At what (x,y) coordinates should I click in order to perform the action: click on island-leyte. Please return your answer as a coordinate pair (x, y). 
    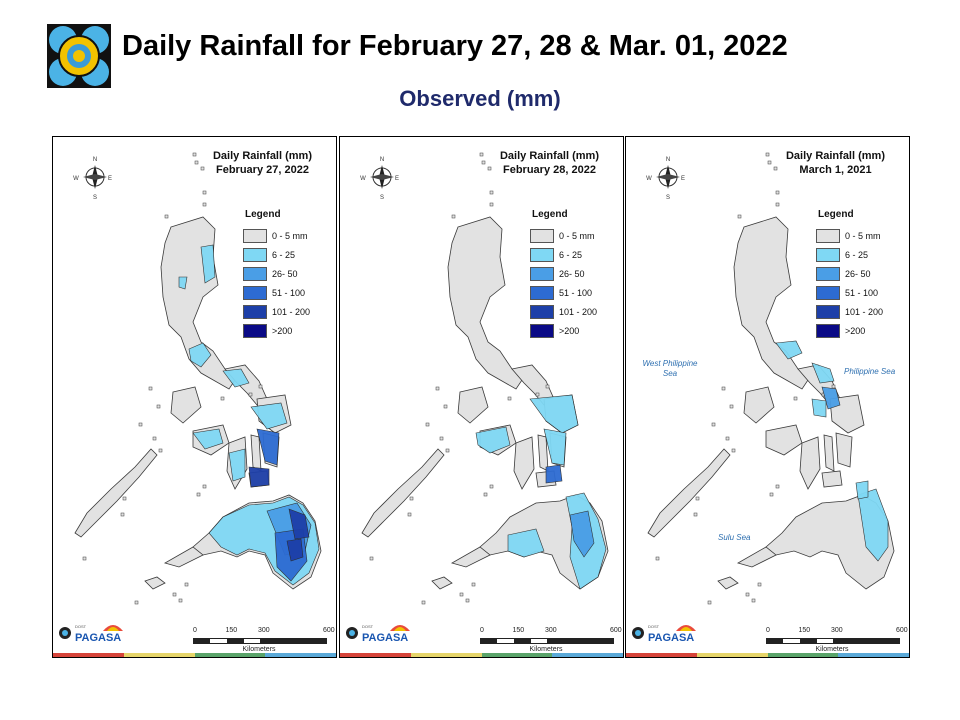
    Looking at the image, I should click on (844, 450).